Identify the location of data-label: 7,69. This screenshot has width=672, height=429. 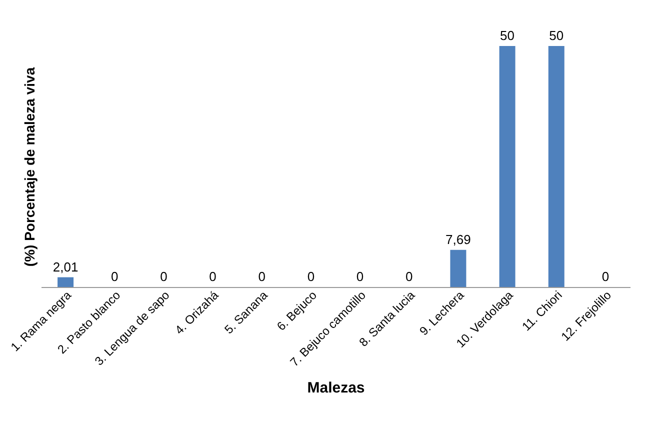
(458, 239).